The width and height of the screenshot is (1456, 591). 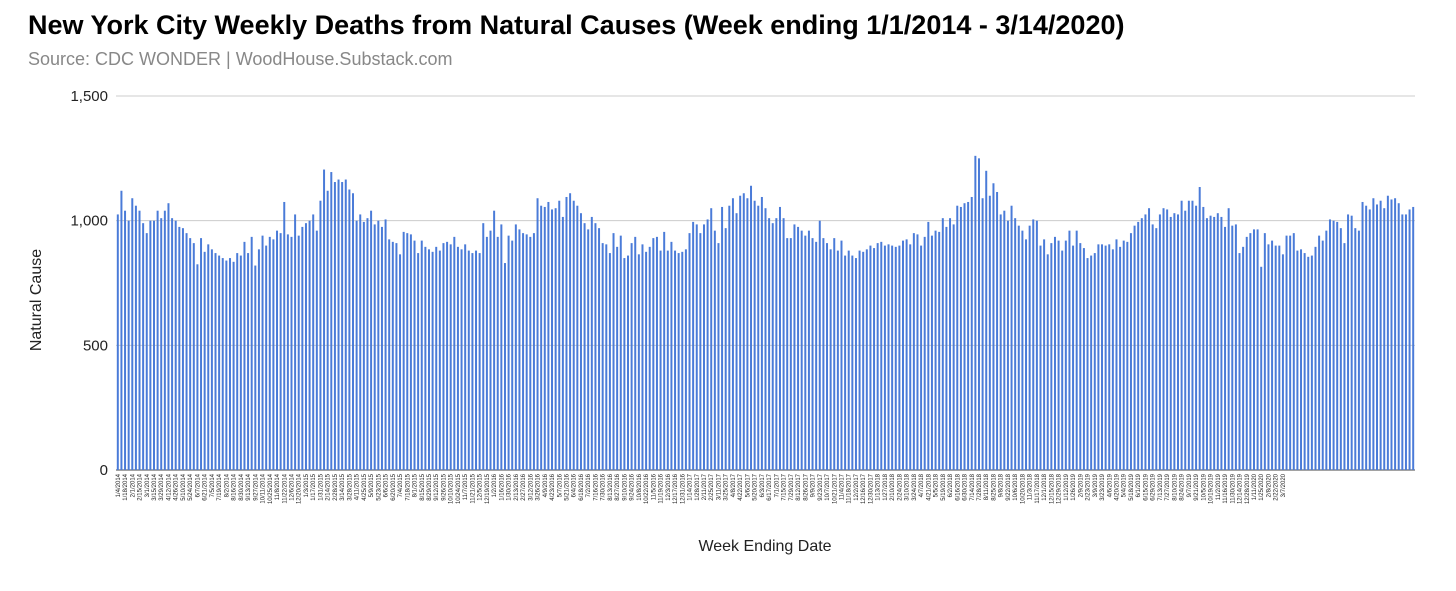 What do you see at coordinates (372, 485) in the screenshot?
I see `x-tick-label: 5/9/2015` at bounding box center [372, 485].